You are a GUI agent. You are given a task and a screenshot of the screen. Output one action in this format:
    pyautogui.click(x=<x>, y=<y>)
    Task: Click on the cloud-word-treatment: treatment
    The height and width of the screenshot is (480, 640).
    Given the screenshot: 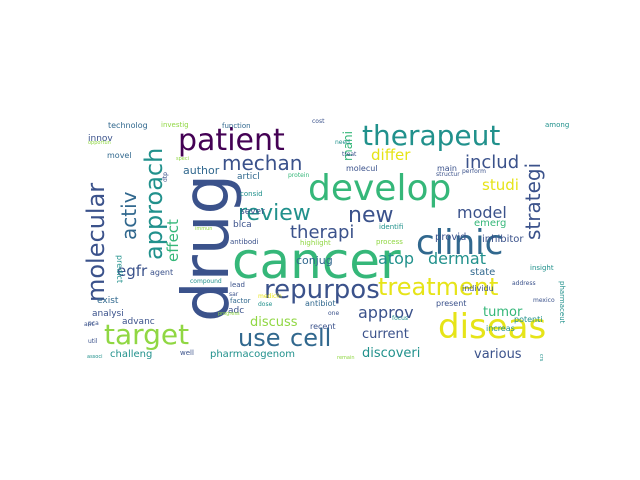 What is the action you would take?
    pyautogui.click(x=438, y=287)
    